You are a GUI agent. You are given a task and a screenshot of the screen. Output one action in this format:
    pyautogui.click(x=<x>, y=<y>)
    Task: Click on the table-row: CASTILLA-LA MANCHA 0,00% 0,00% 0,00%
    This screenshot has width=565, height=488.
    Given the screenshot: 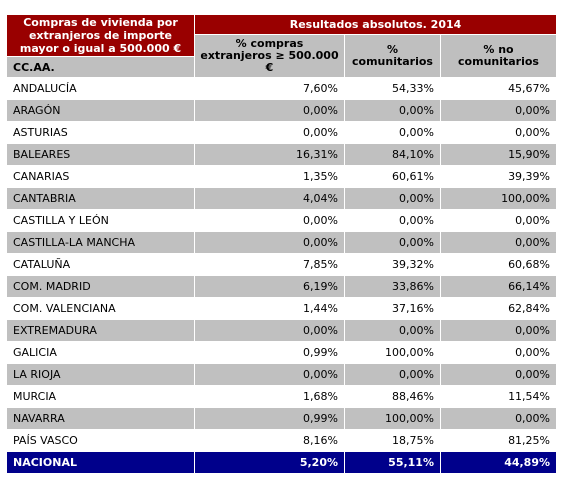 What is the action you would take?
    pyautogui.click(x=282, y=242)
    